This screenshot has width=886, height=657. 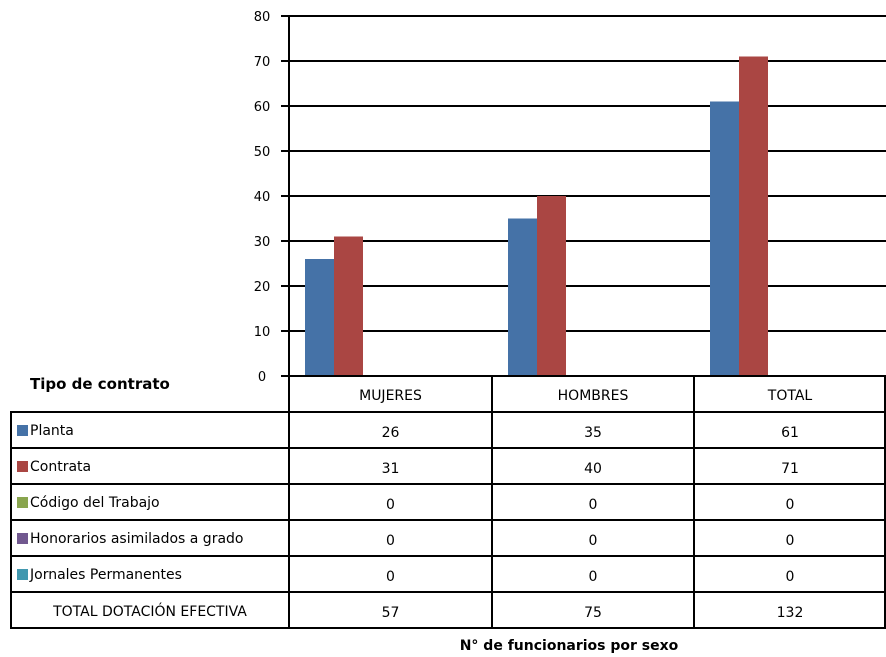 I want to click on total-value: 75, so click(x=593, y=613).